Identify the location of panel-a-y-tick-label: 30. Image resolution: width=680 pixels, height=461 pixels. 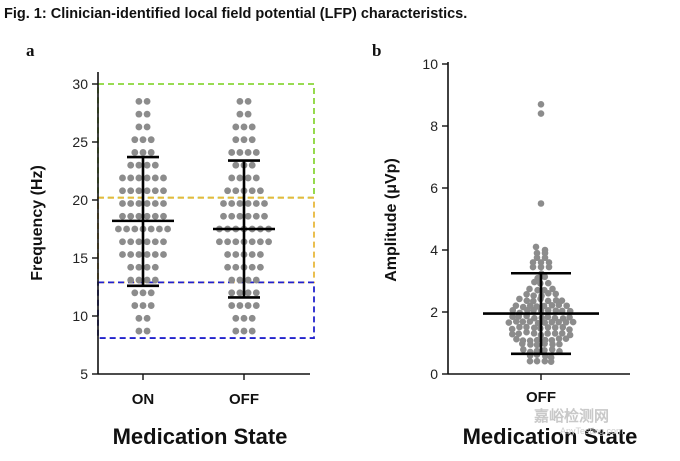
(80, 84).